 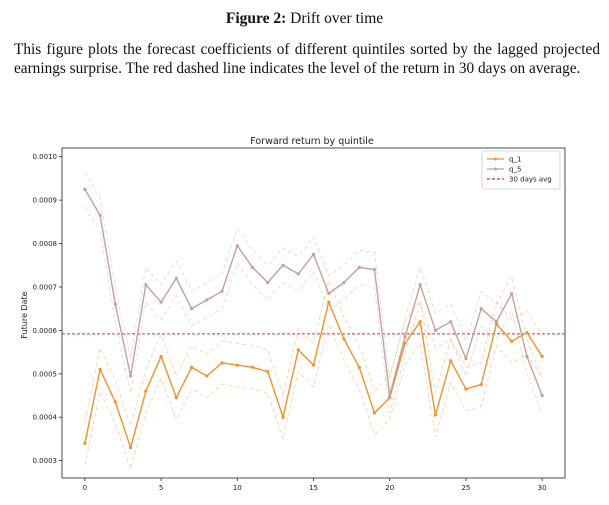 What do you see at coordinates (45, 201) in the screenshot?
I see `y-tick-label: 0.0009` at bounding box center [45, 201].